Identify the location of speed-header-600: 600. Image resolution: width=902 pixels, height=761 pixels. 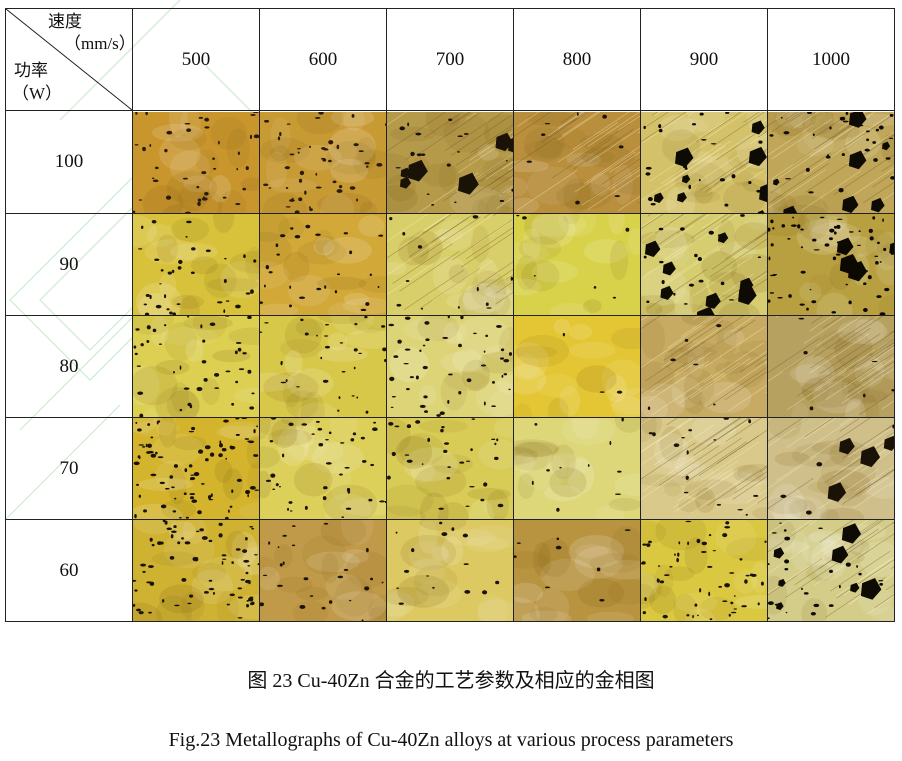
(323, 59).